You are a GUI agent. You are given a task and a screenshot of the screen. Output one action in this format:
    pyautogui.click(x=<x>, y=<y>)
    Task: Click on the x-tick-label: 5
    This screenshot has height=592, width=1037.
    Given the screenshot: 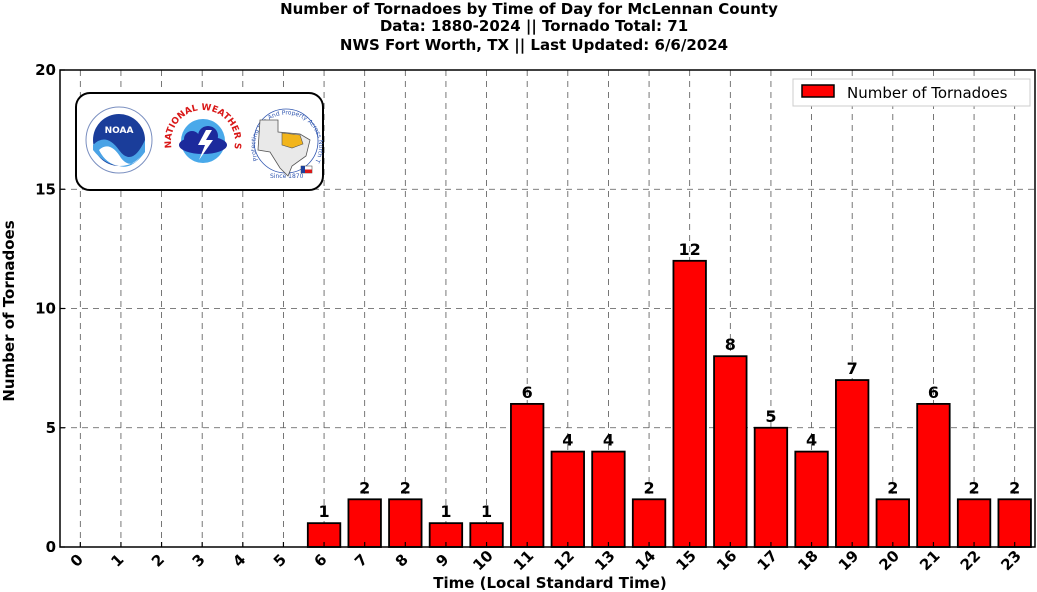 What is the action you would take?
    pyautogui.click(x=280, y=560)
    